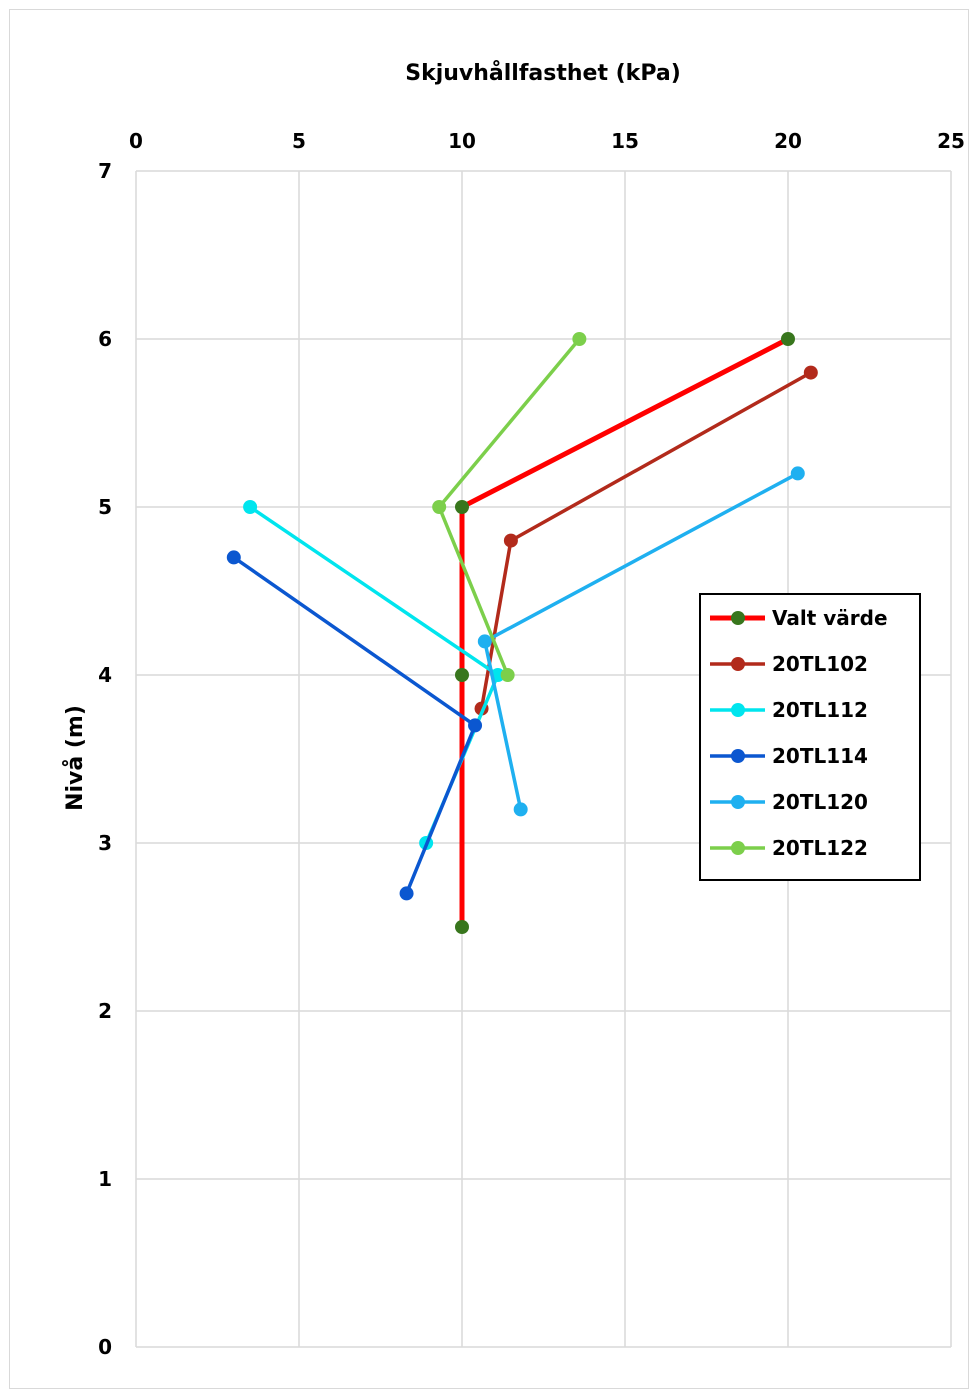 This screenshot has width=973, height=1389. I want to click on series-20tl122, so click(509, 507).